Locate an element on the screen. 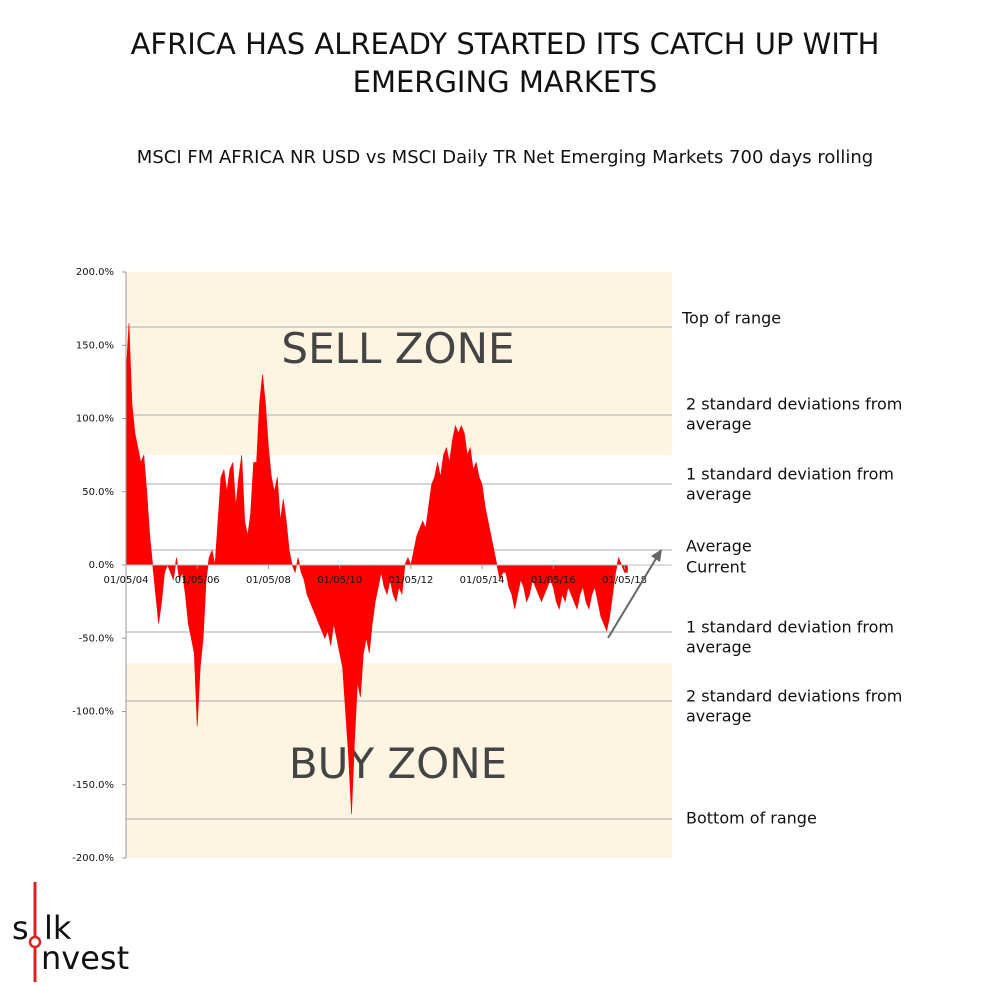  y-tick-label: 200.0% is located at coordinates (95, 272).